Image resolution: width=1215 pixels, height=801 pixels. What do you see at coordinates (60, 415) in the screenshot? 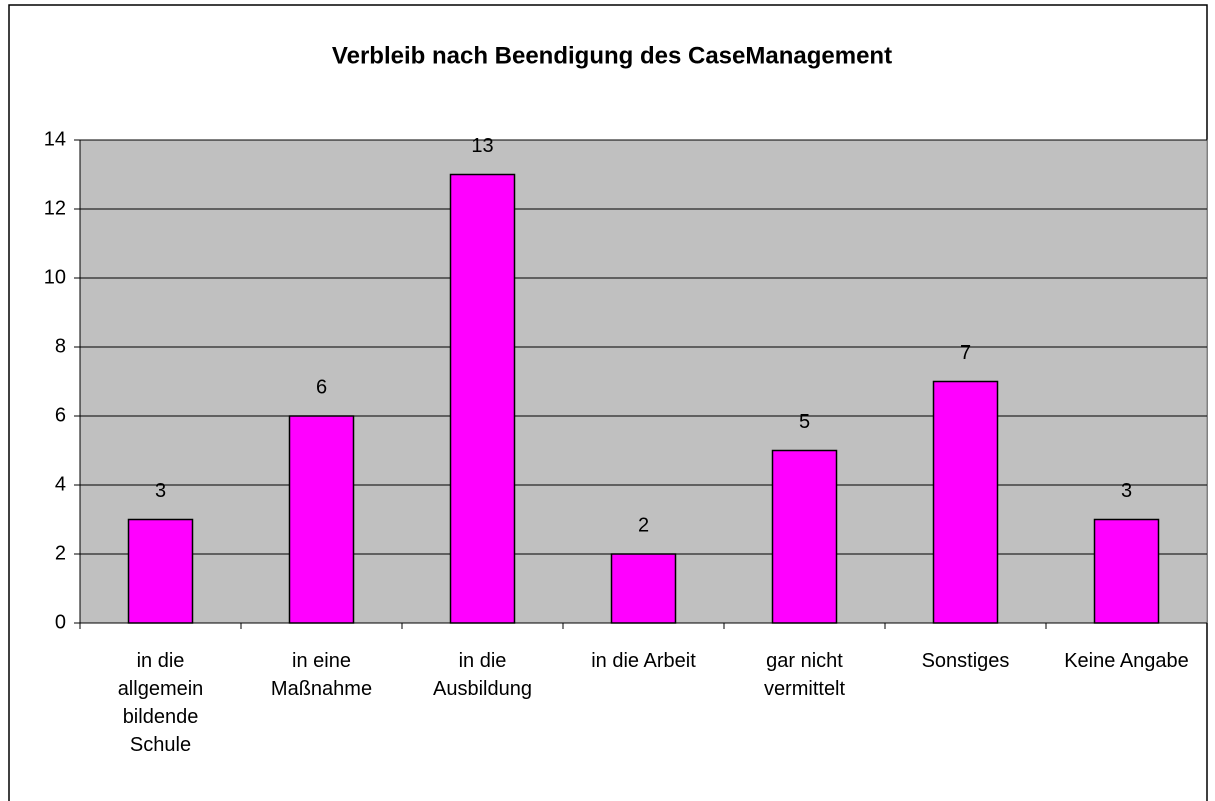
I see `y-tick-label: 6` at bounding box center [60, 415].